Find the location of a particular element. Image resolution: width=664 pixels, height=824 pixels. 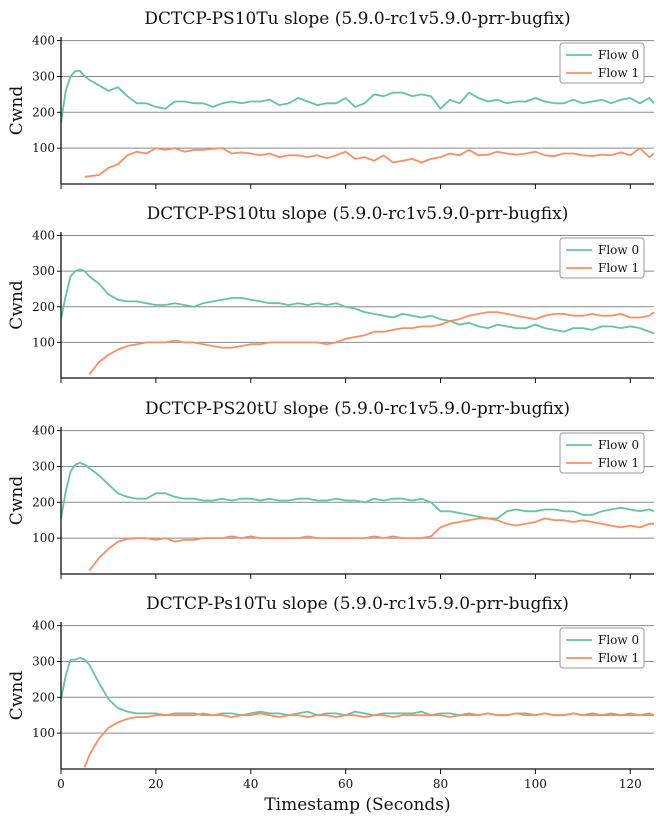

x-tick-label: 80 is located at coordinates (440, 784).